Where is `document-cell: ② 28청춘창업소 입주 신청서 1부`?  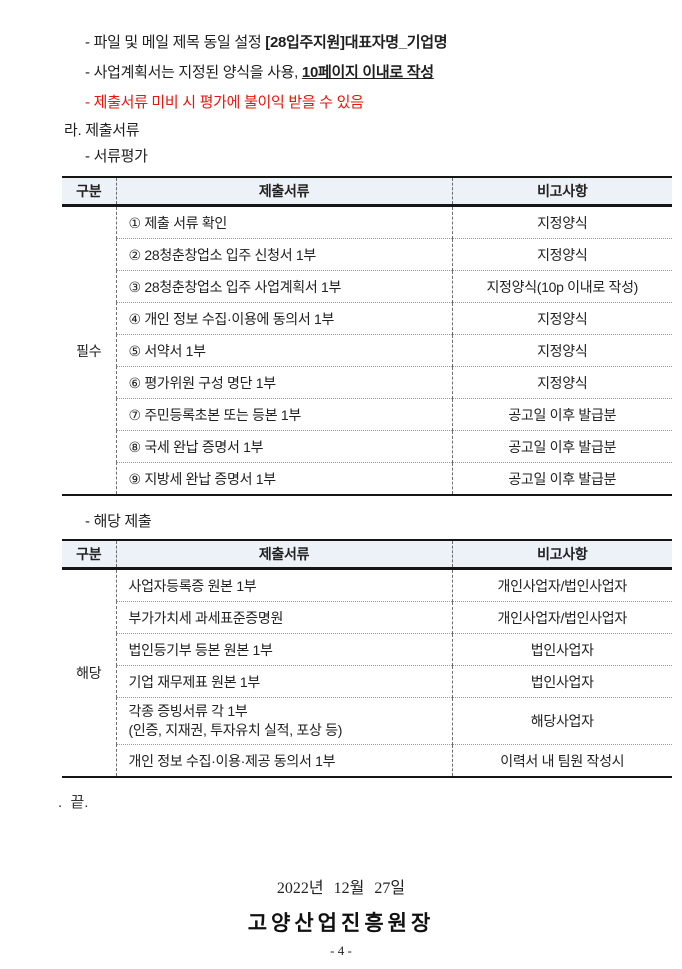
document-cell: ② 28청춘창업소 입주 신청서 1부 is located at coordinates (284, 254).